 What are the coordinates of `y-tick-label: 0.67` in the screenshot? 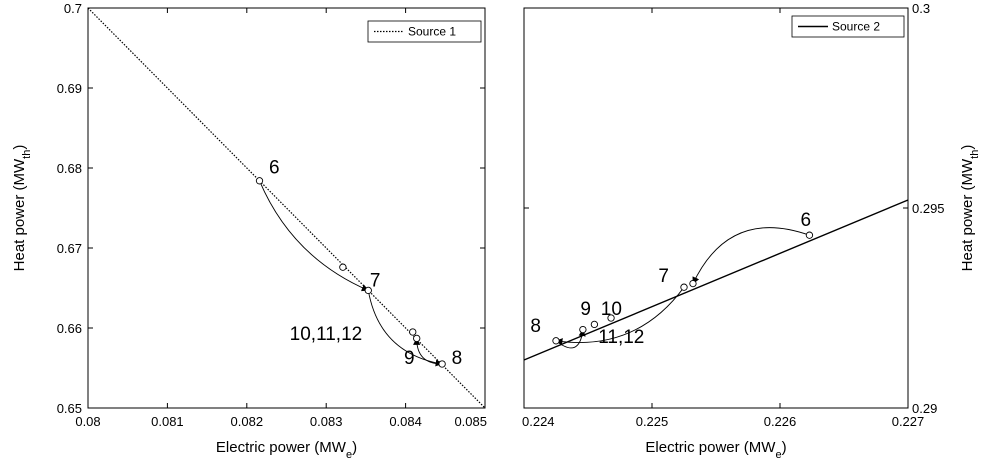 It's located at (69, 248).